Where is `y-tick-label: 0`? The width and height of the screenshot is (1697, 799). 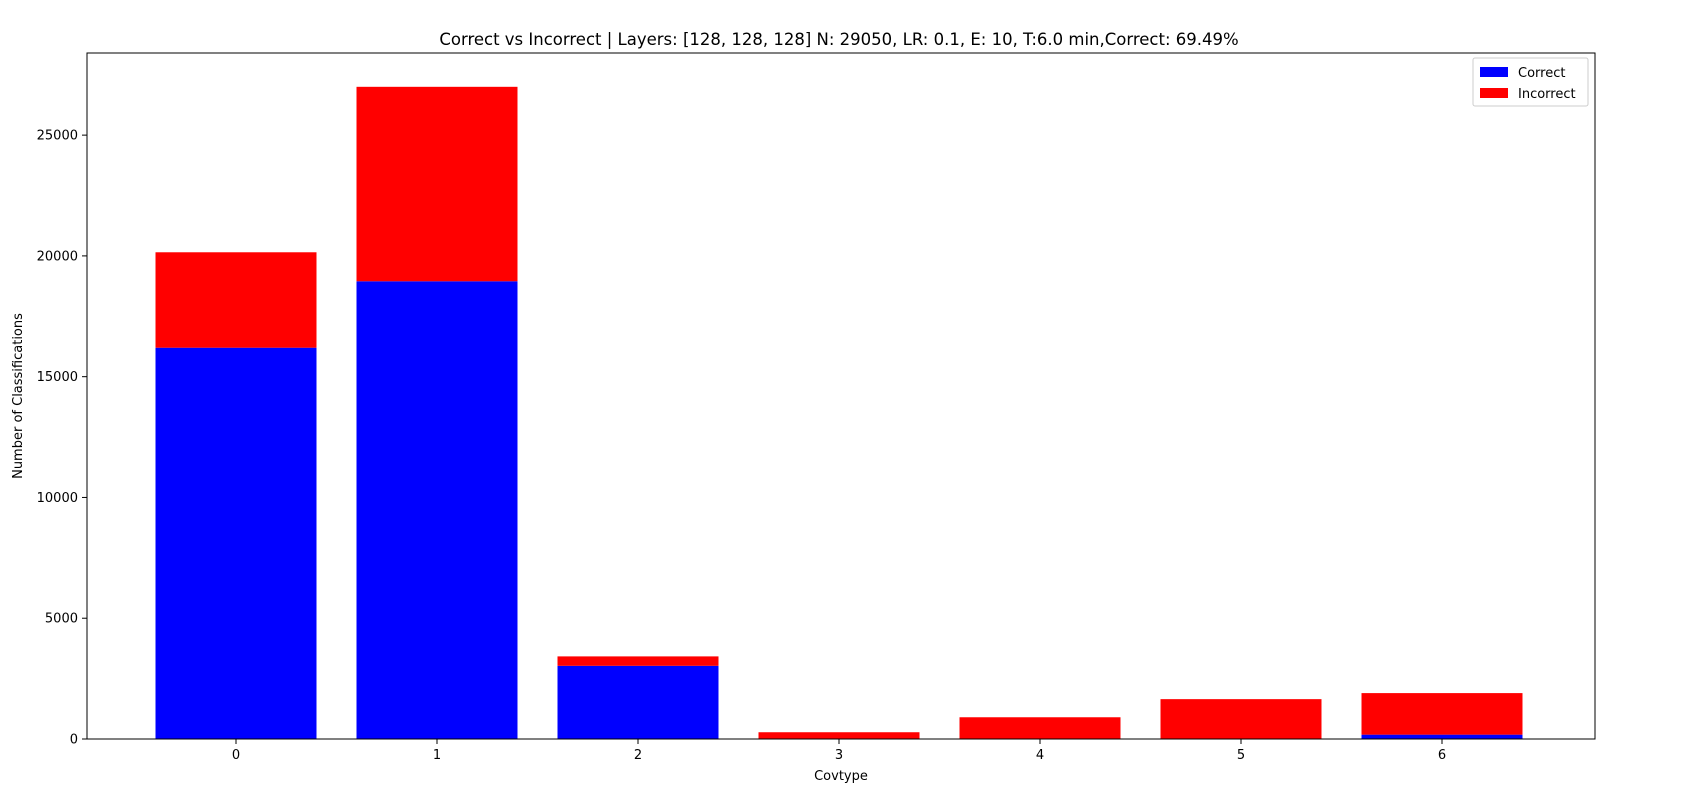 y-tick-label: 0 is located at coordinates (74, 740).